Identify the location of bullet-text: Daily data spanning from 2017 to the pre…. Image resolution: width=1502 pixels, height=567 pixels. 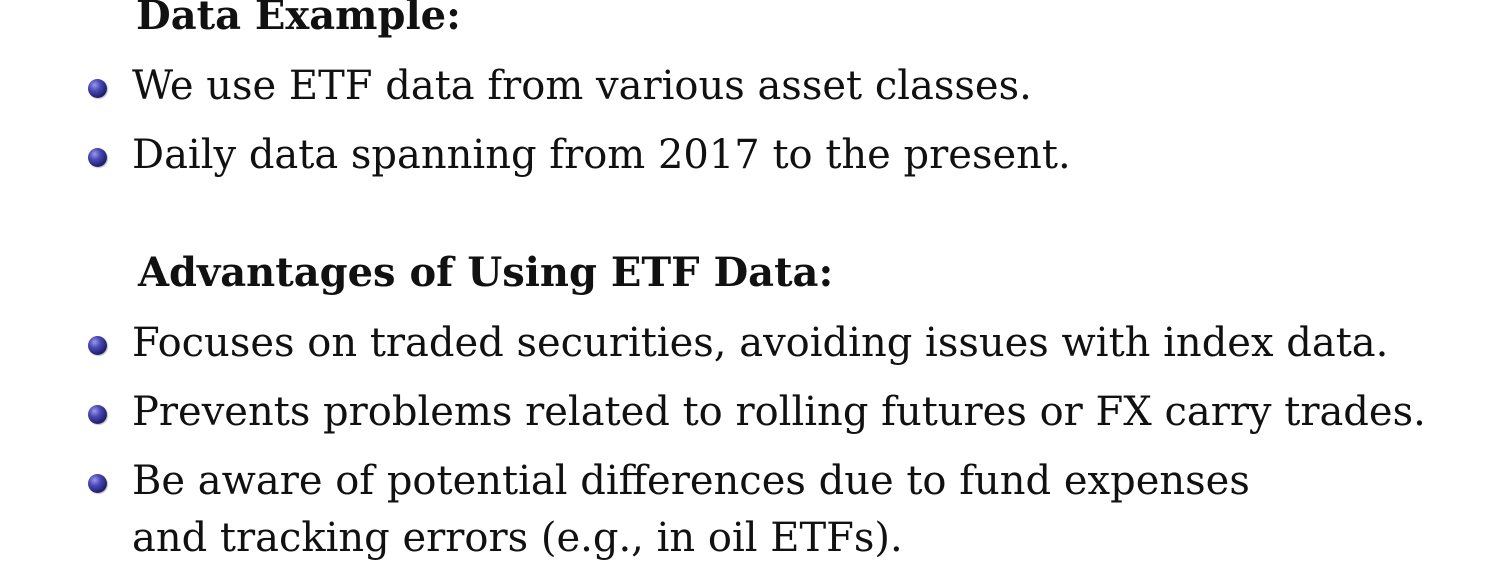
(601, 155).